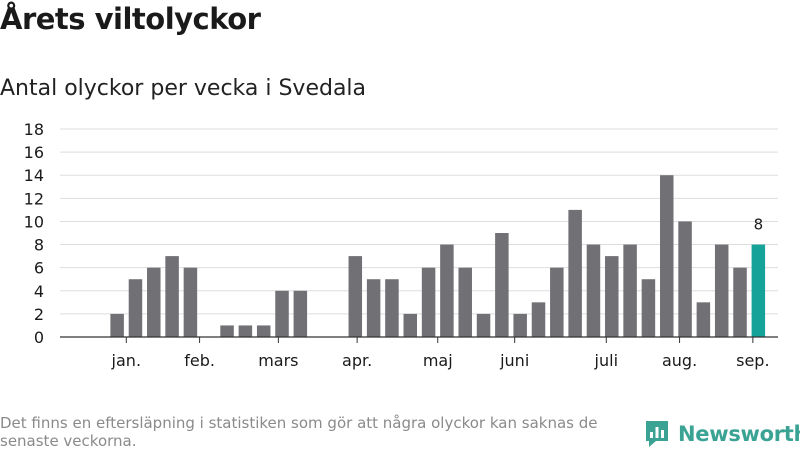 The height and width of the screenshot is (450, 800). What do you see at coordinates (357, 360) in the screenshot?
I see `x-tick-label: apr.` at bounding box center [357, 360].